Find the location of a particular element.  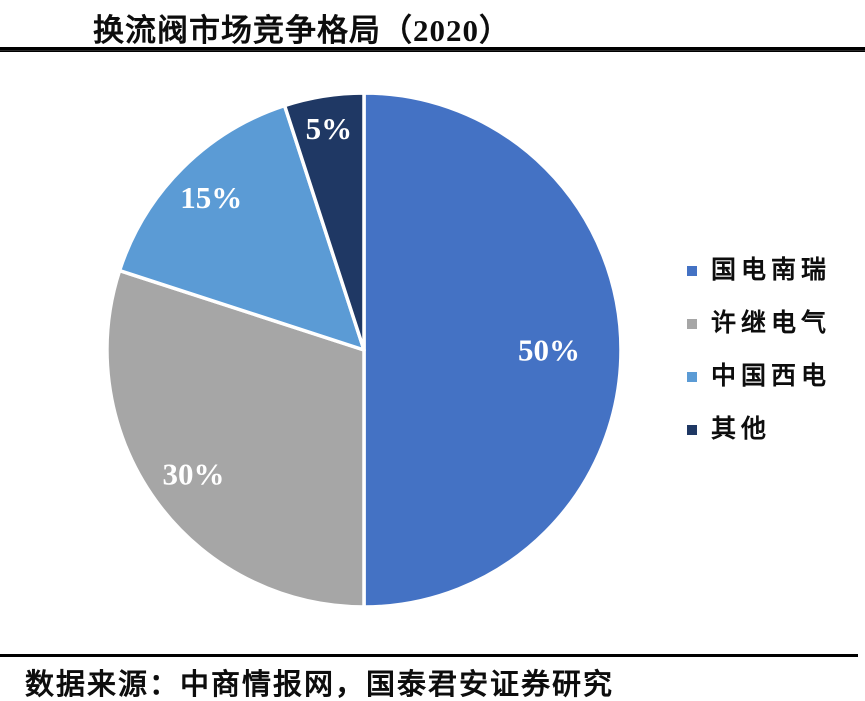

chart-legend: 国电南瑞许继电气中国西电其他 is located at coordinates (759, 350).